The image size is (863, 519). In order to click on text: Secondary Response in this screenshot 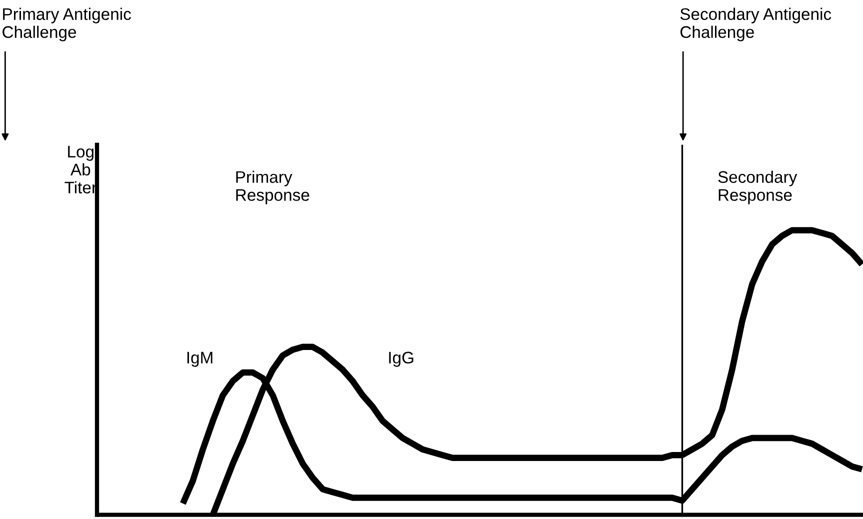, I will do `click(758, 187)`.